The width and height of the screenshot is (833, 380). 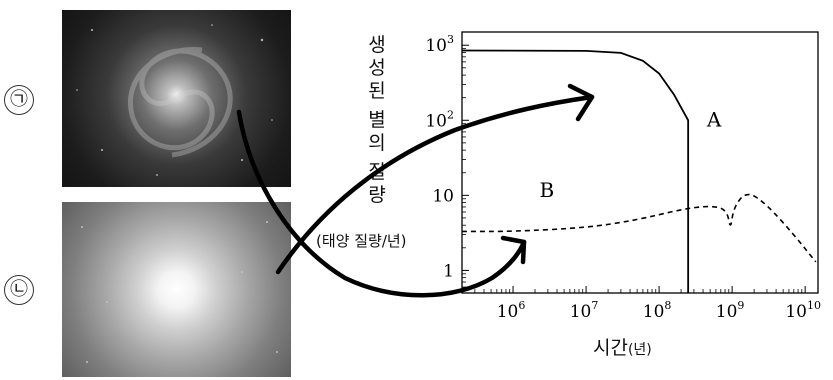 What do you see at coordinates (714, 119) in the screenshot?
I see `series-a-label: A` at bounding box center [714, 119].